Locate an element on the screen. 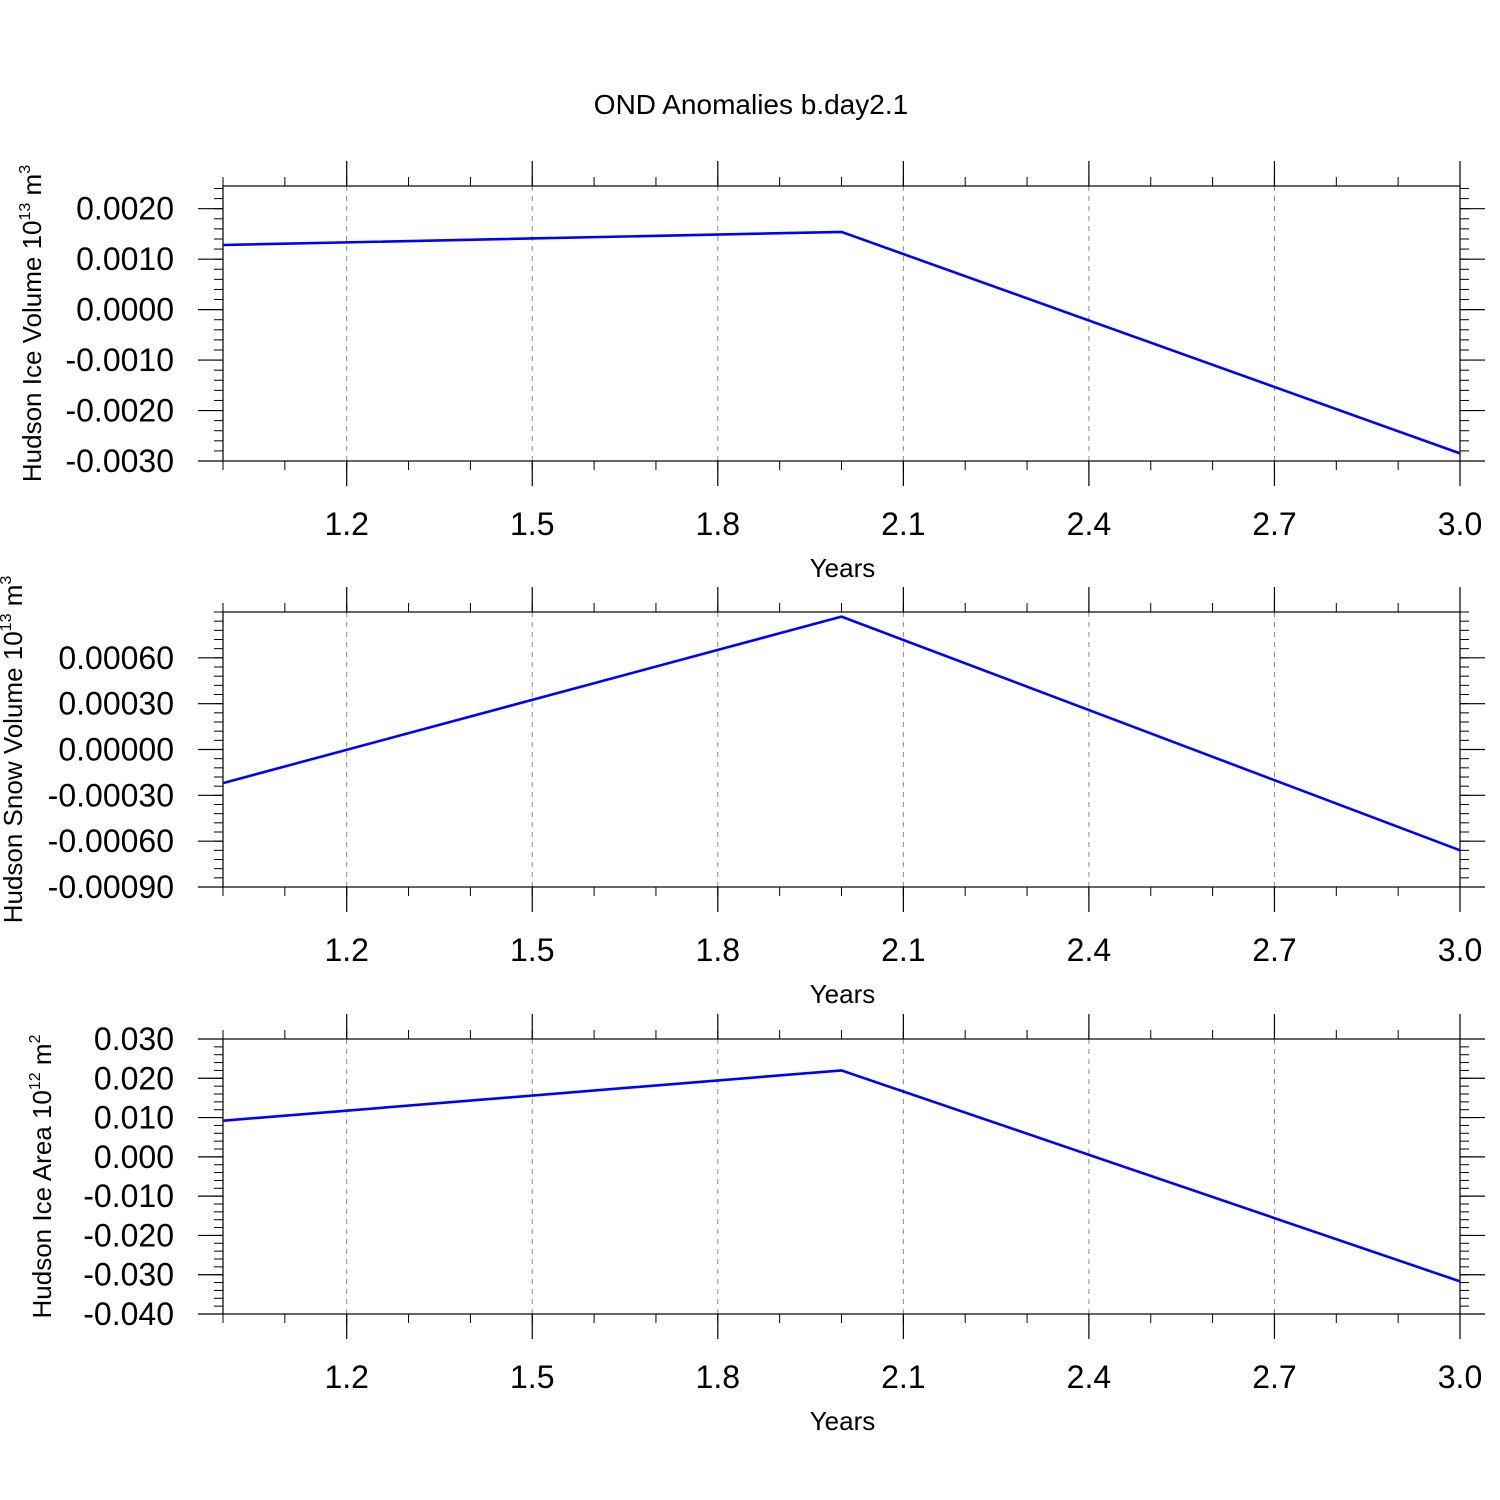 The height and width of the screenshot is (1500, 1500). y-tick-label: -0.00030 is located at coordinates (111, 795).